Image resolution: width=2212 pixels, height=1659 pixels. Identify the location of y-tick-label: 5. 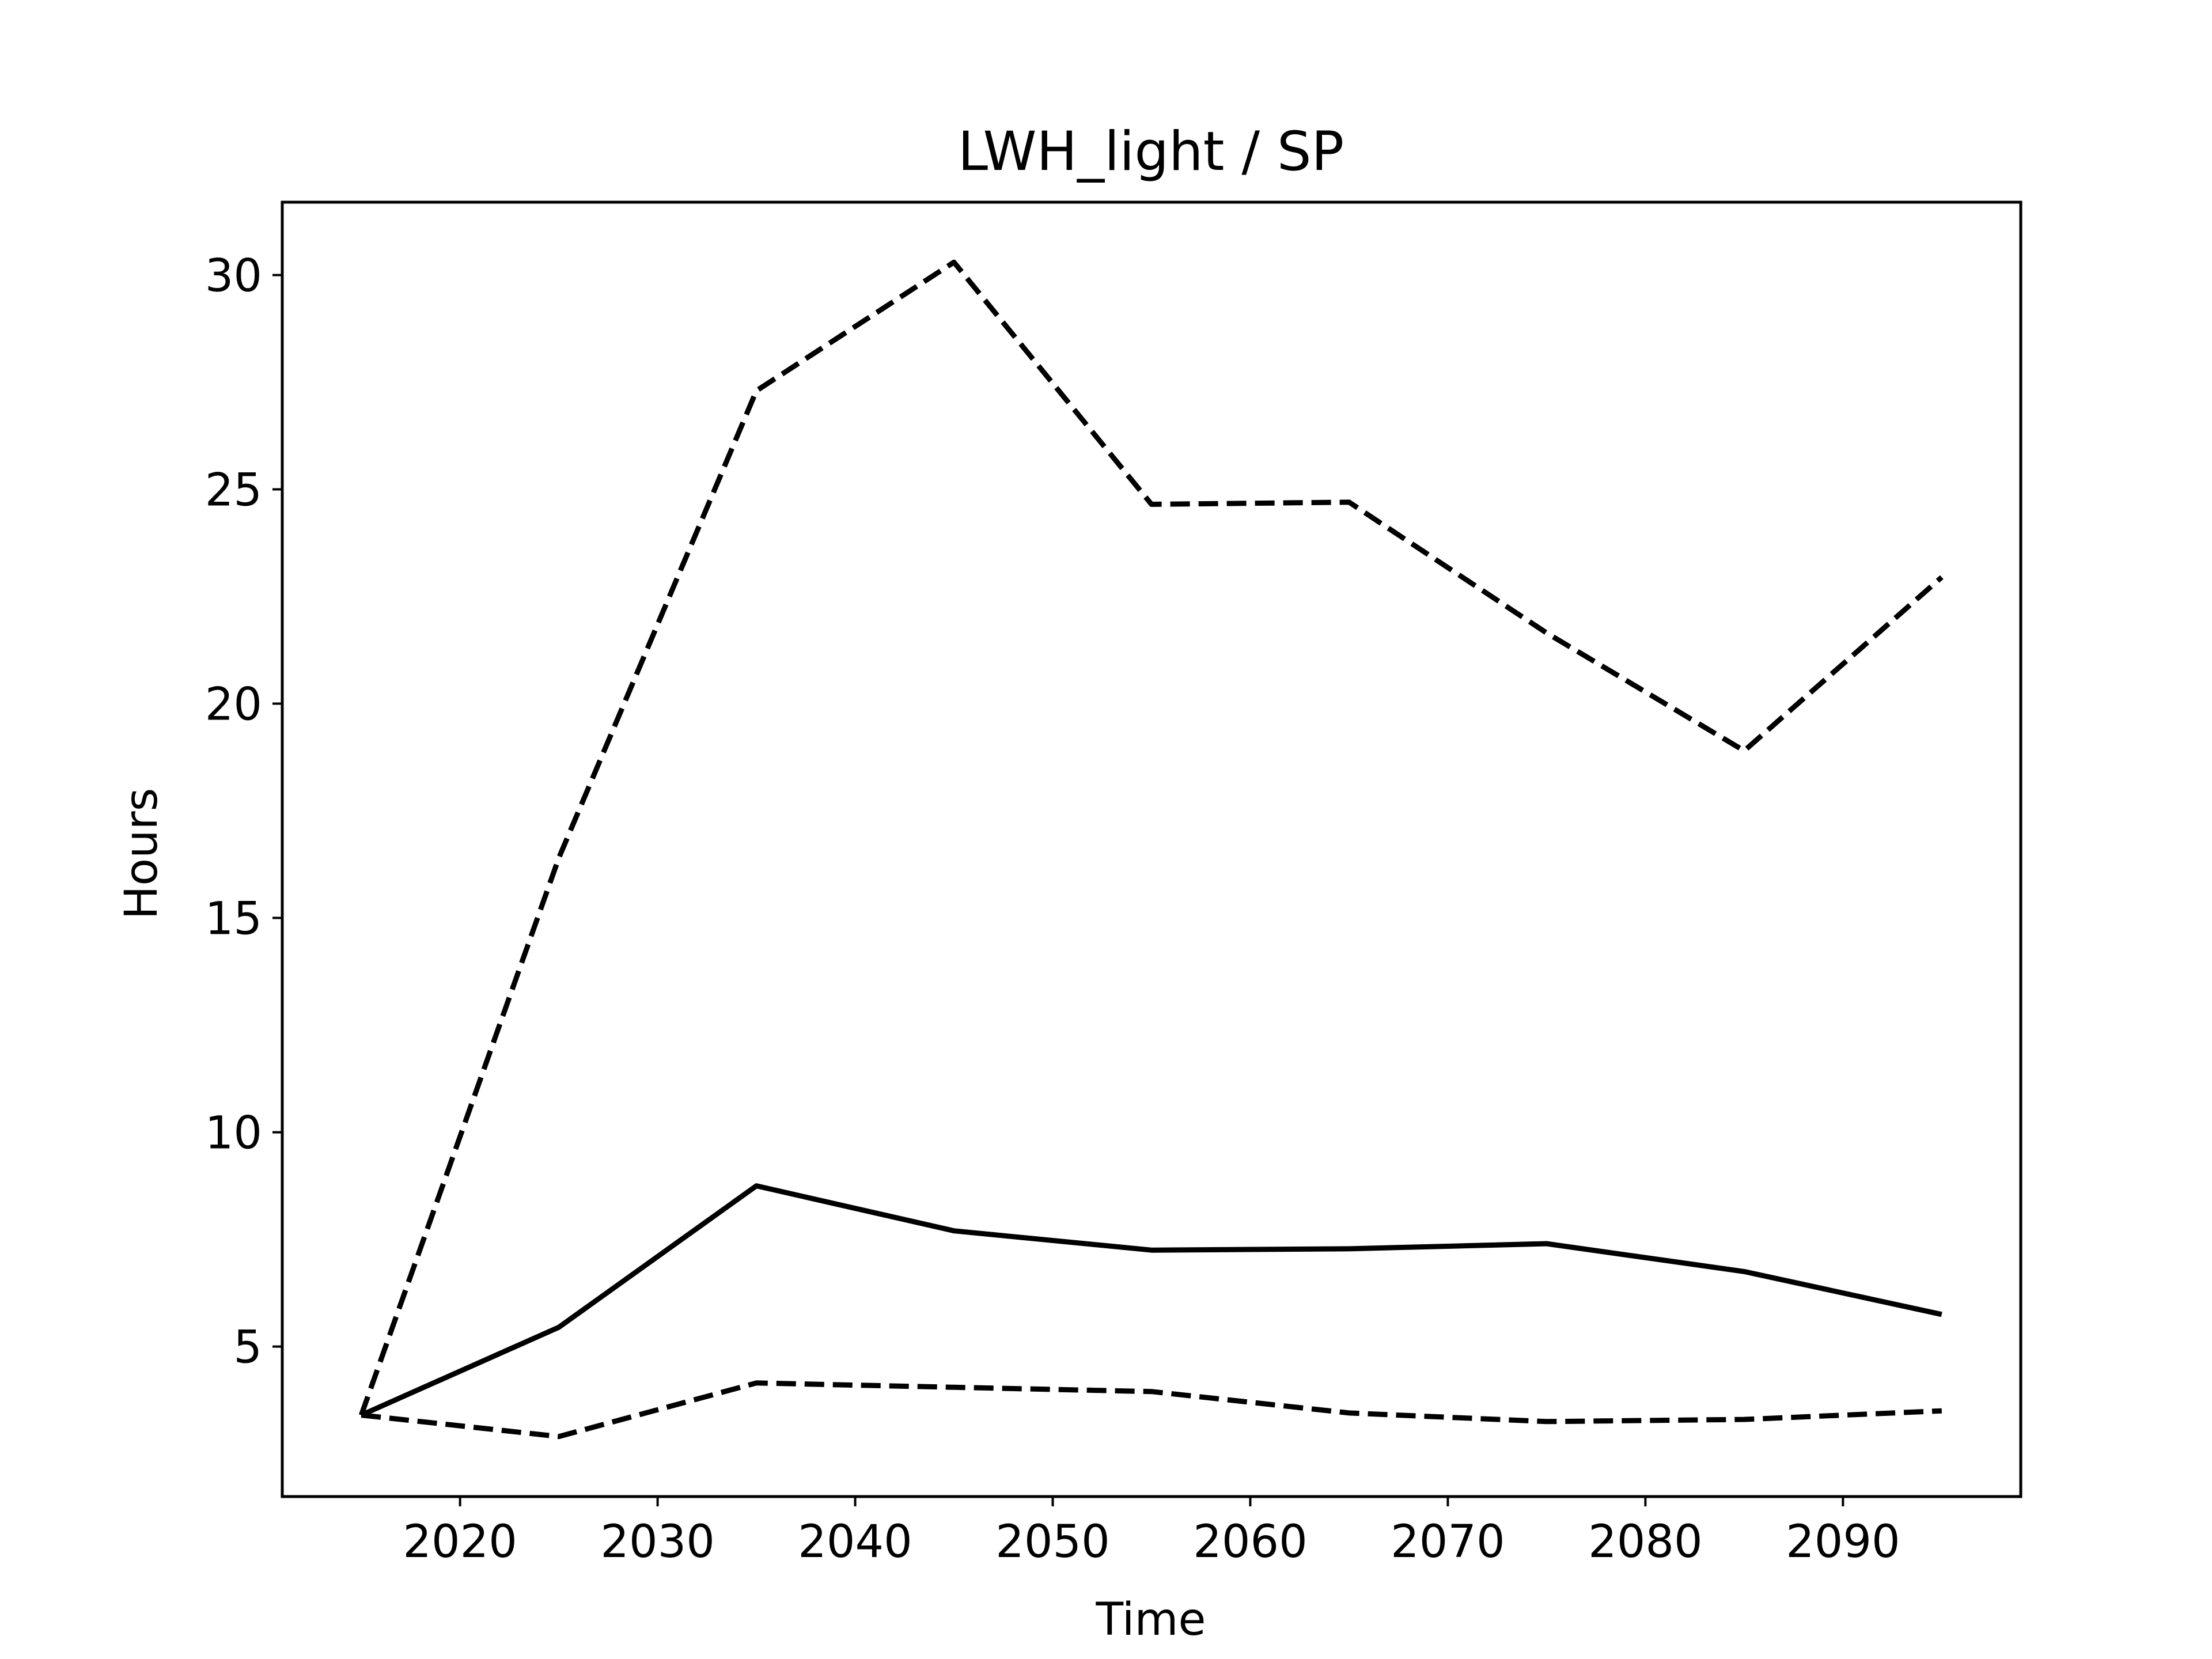
(247, 1348).